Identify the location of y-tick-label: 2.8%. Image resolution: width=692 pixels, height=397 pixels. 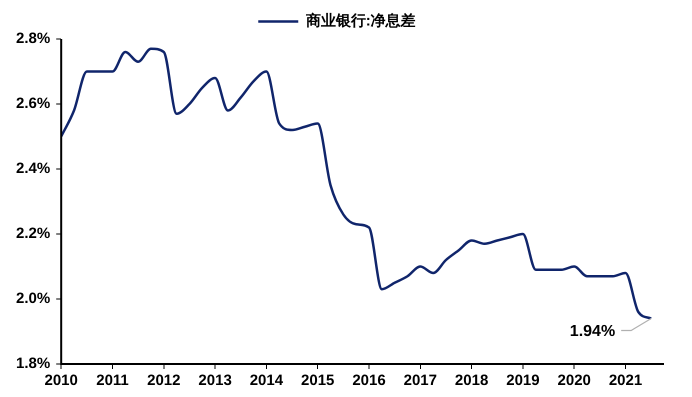
(33, 39).